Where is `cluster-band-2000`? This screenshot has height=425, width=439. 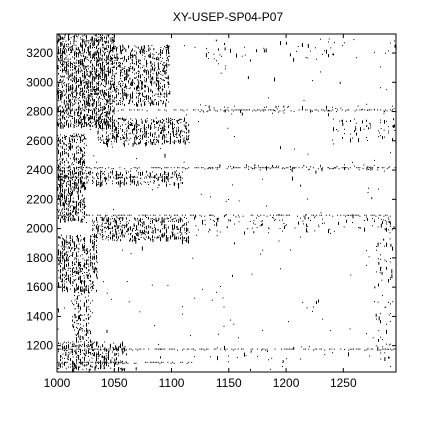
cluster-band-2000 is located at coordinates (141, 230).